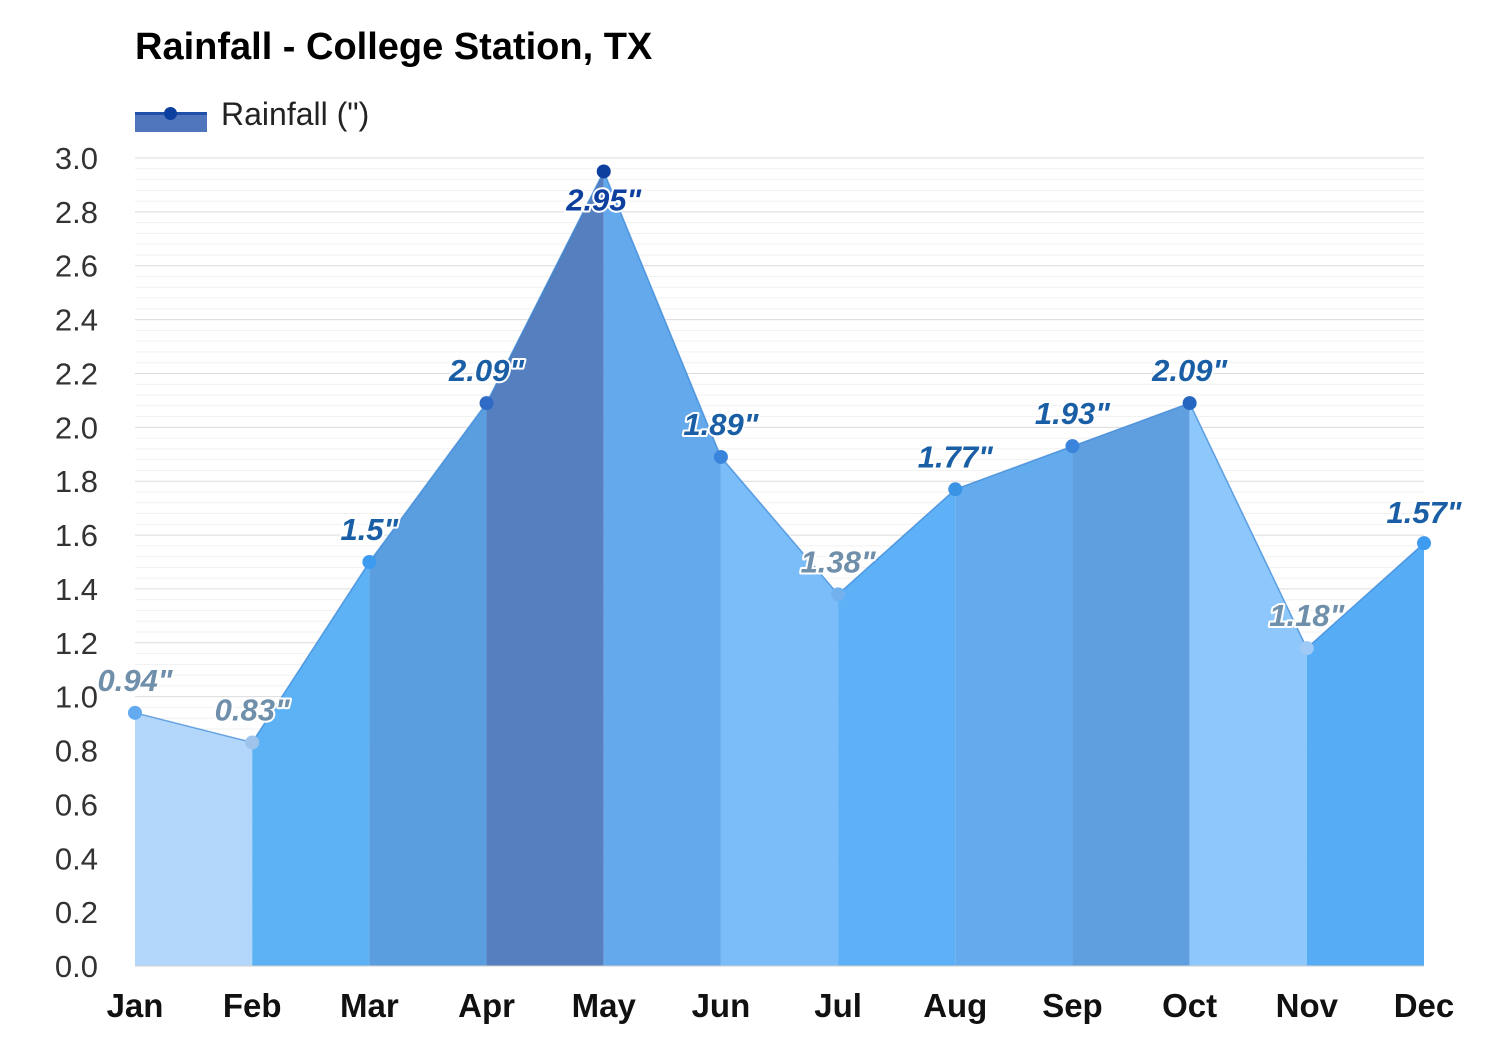 This screenshot has width=1500, height=1050. Describe the element at coordinates (486, 403) in the screenshot. I see `data-point-apr` at that location.